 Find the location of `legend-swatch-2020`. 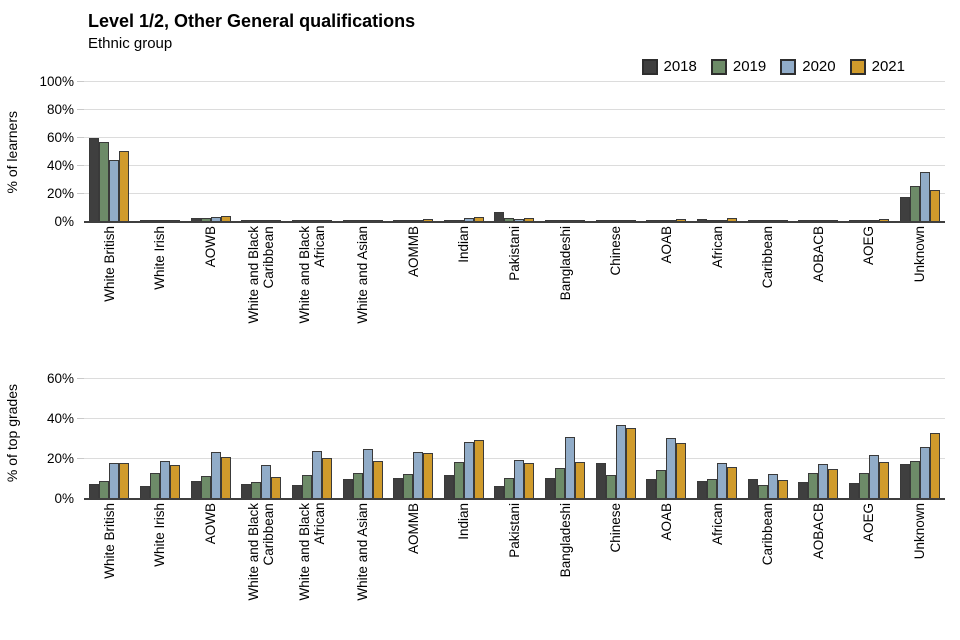

legend-swatch-2020 is located at coordinates (788, 66).